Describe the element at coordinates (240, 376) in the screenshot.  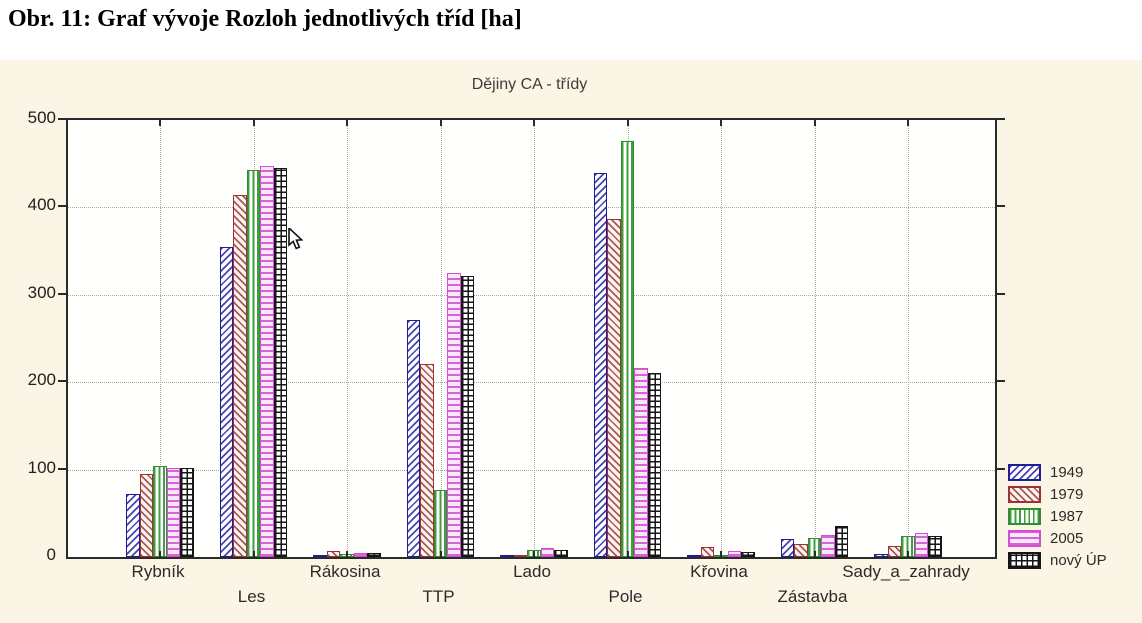
I see `bar-1979-Les` at that location.